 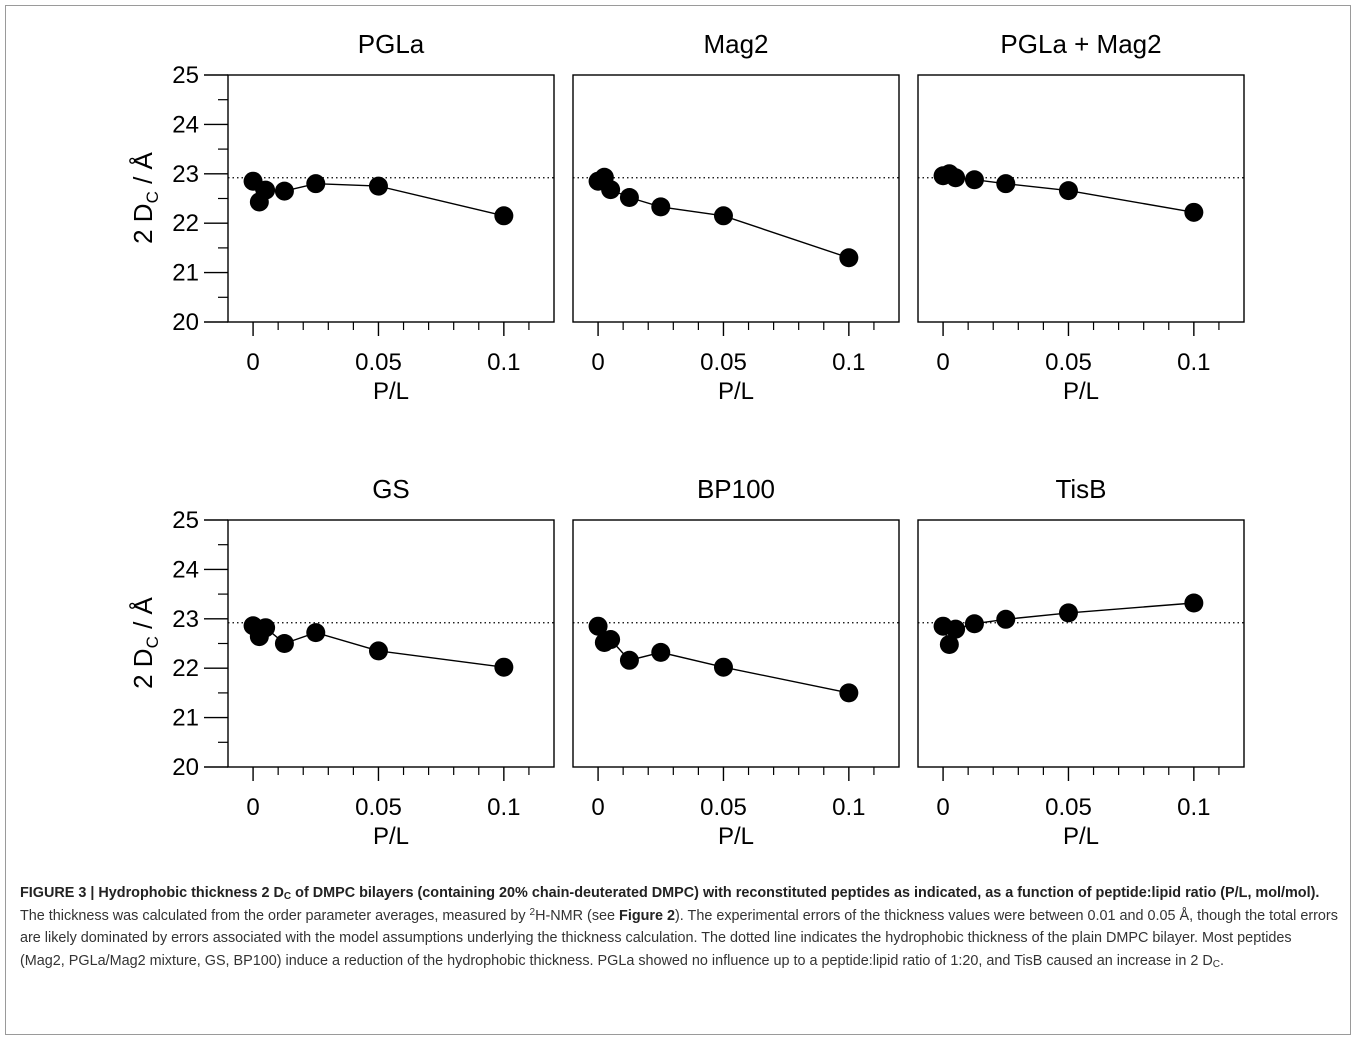 What do you see at coordinates (577, 915) in the screenshot?
I see `caption-text-2: H-NMR (see` at bounding box center [577, 915].